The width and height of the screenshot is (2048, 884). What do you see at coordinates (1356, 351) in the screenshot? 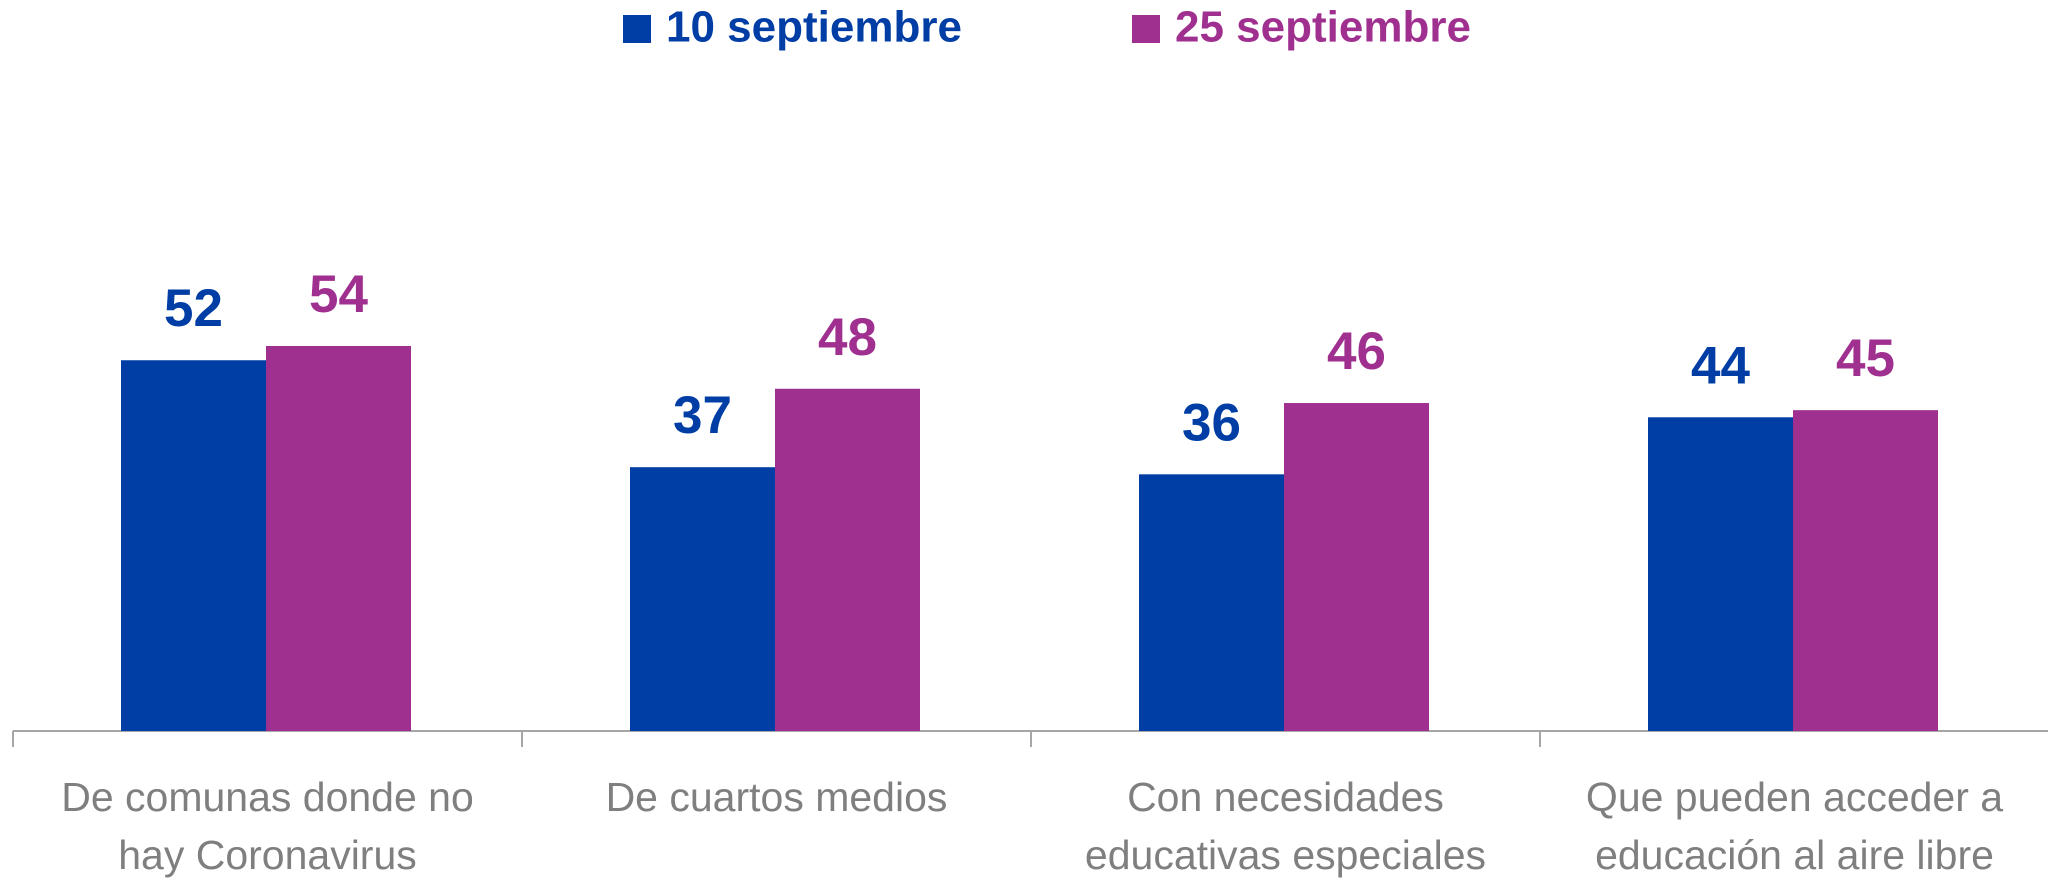
I see `value-label: 46` at bounding box center [1356, 351].